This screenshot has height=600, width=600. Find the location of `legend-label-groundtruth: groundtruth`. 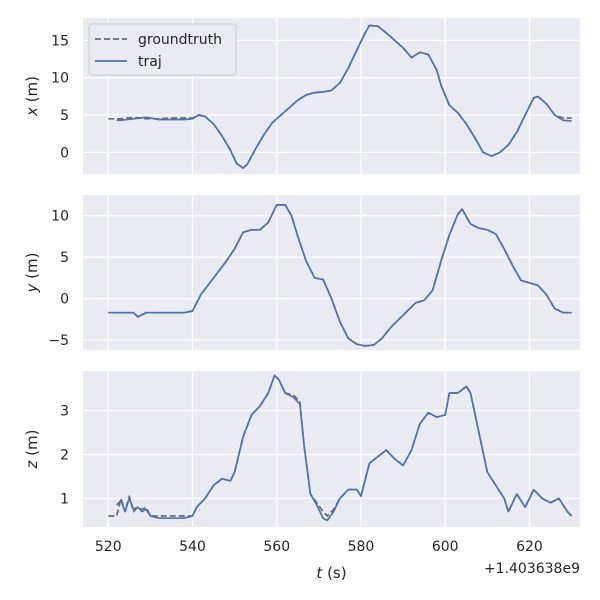

legend-label-groundtruth: groundtruth is located at coordinates (180, 40).